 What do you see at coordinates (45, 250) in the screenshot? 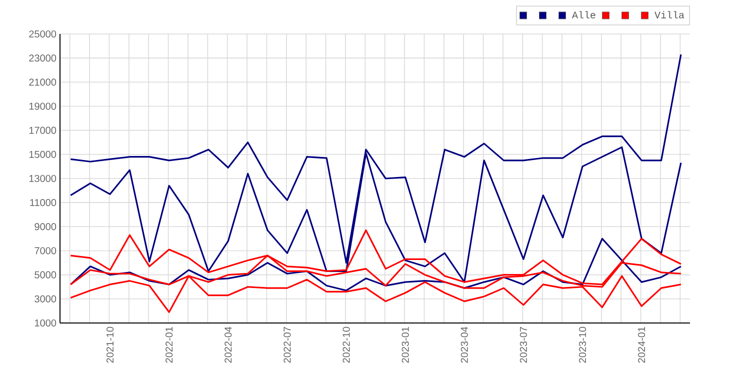
I see `y-tick-label: 7000` at bounding box center [45, 250].